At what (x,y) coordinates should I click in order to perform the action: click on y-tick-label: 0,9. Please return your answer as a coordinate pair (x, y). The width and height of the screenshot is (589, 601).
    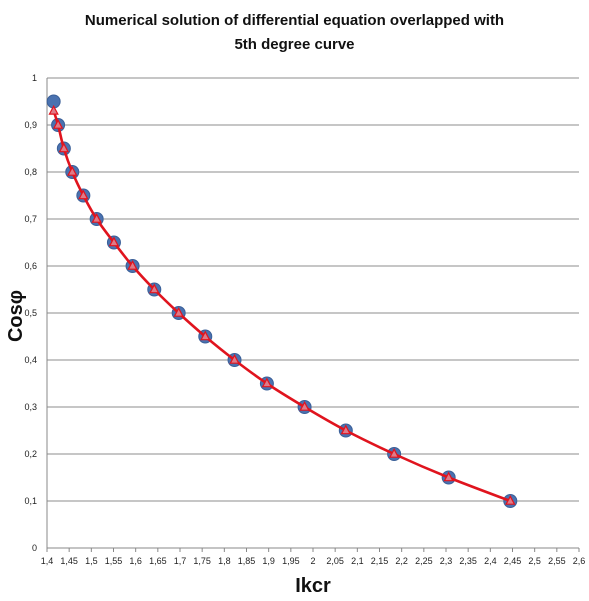
    Looking at the image, I should click on (30, 125).